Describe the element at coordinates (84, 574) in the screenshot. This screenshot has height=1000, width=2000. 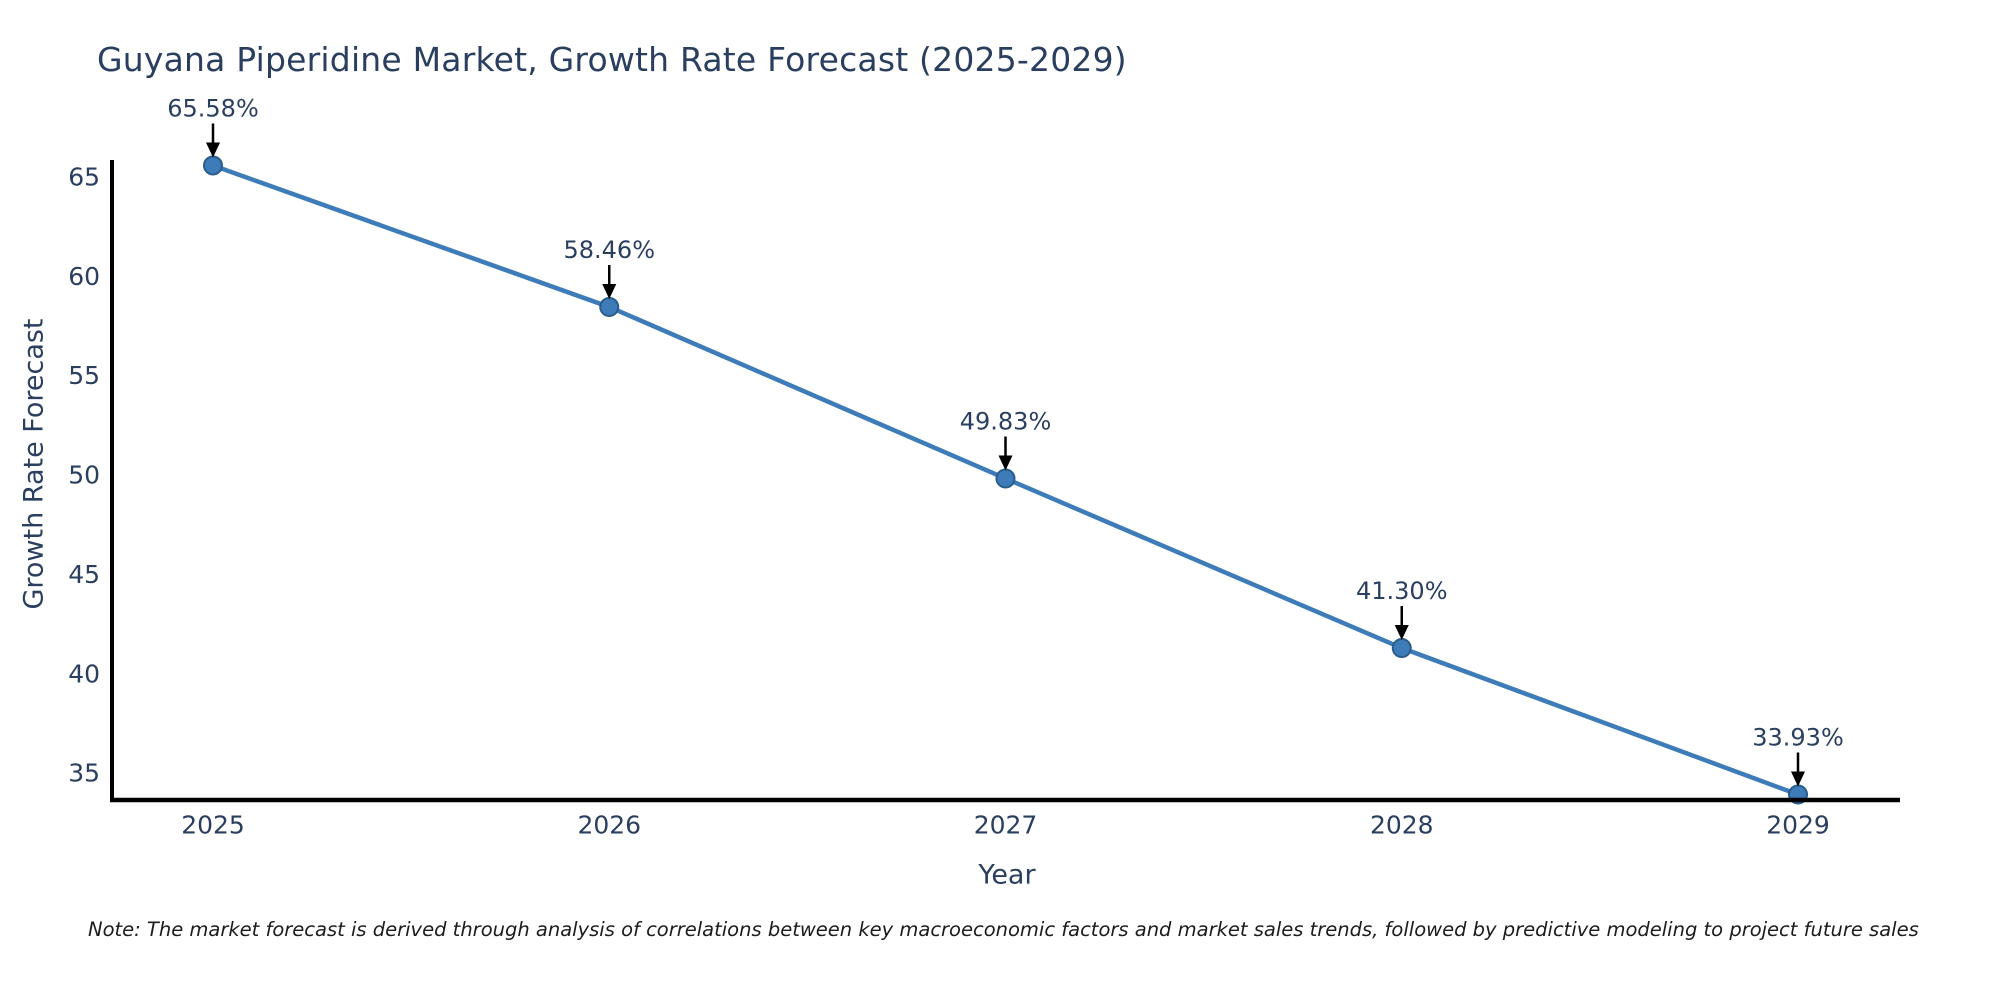
I see `y-tick-label: 45` at that location.